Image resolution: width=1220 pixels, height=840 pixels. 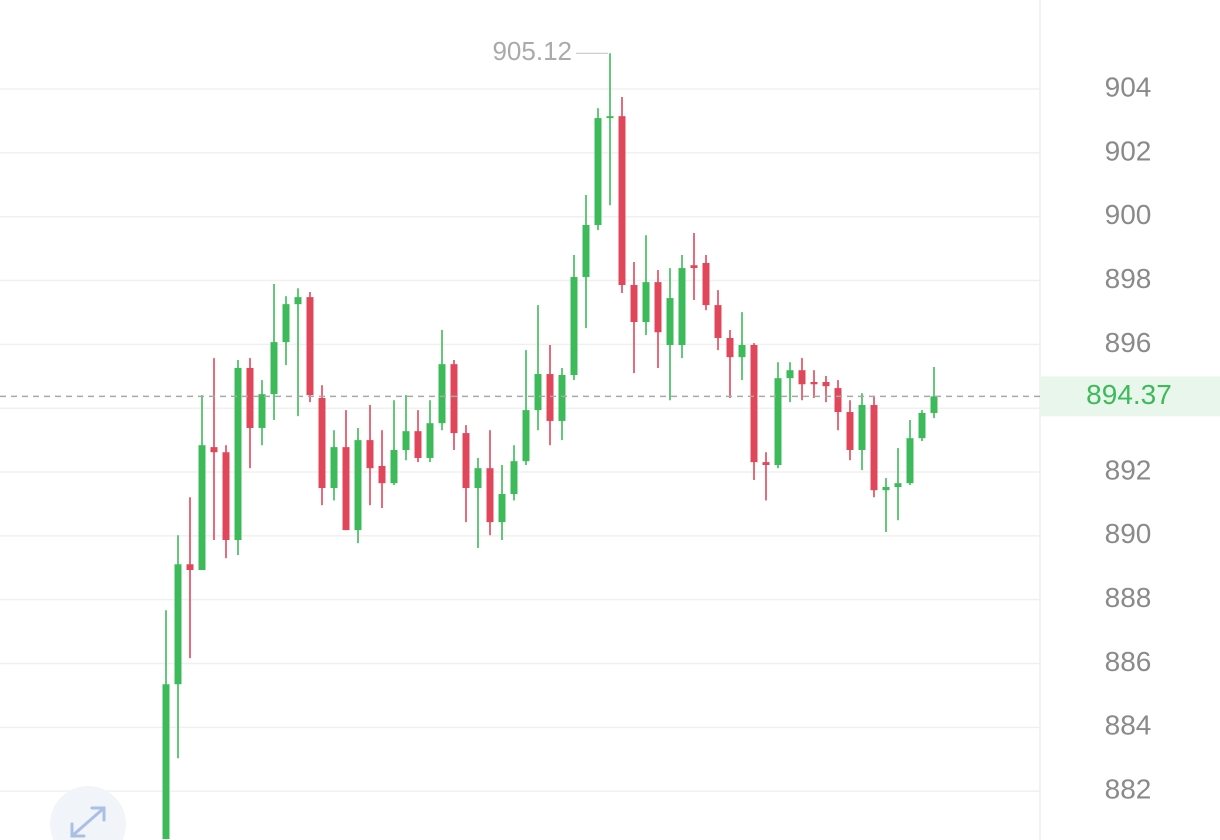 What do you see at coordinates (532, 51) in the screenshot?
I see `max-marker-label: 905.12` at bounding box center [532, 51].